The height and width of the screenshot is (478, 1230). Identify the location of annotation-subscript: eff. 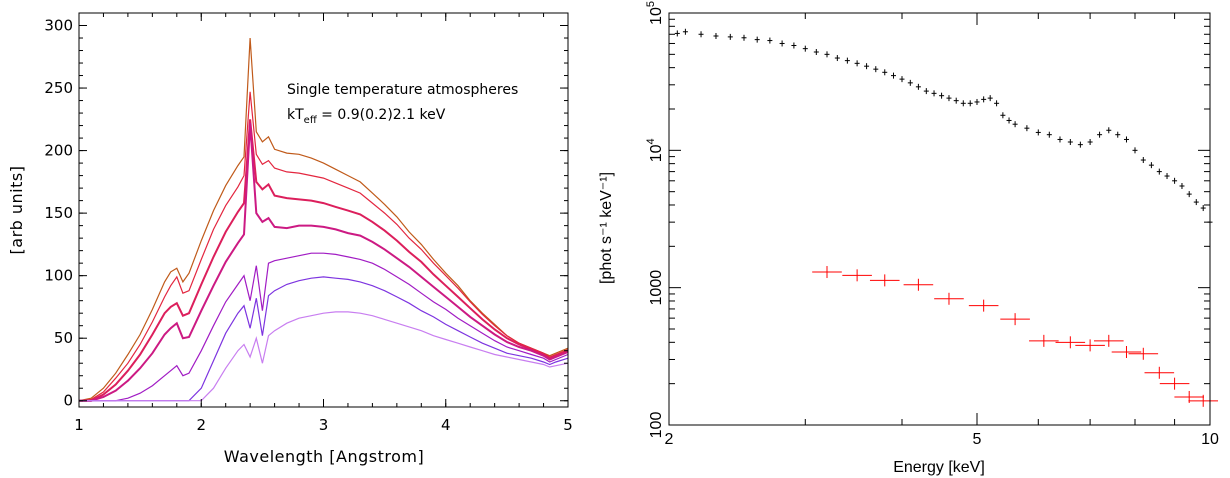
(311, 120).